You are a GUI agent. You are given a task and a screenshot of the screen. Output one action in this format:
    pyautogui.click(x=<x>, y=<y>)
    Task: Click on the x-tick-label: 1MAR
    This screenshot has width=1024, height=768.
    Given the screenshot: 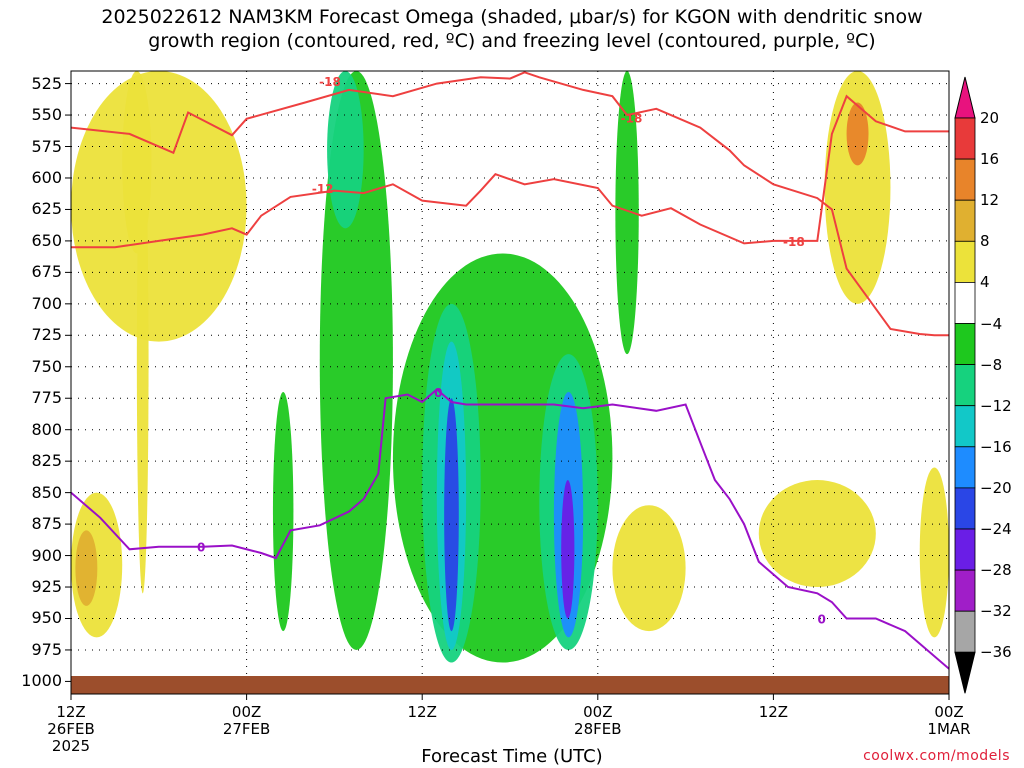 What is the action you would take?
    pyautogui.click(x=949, y=729)
    